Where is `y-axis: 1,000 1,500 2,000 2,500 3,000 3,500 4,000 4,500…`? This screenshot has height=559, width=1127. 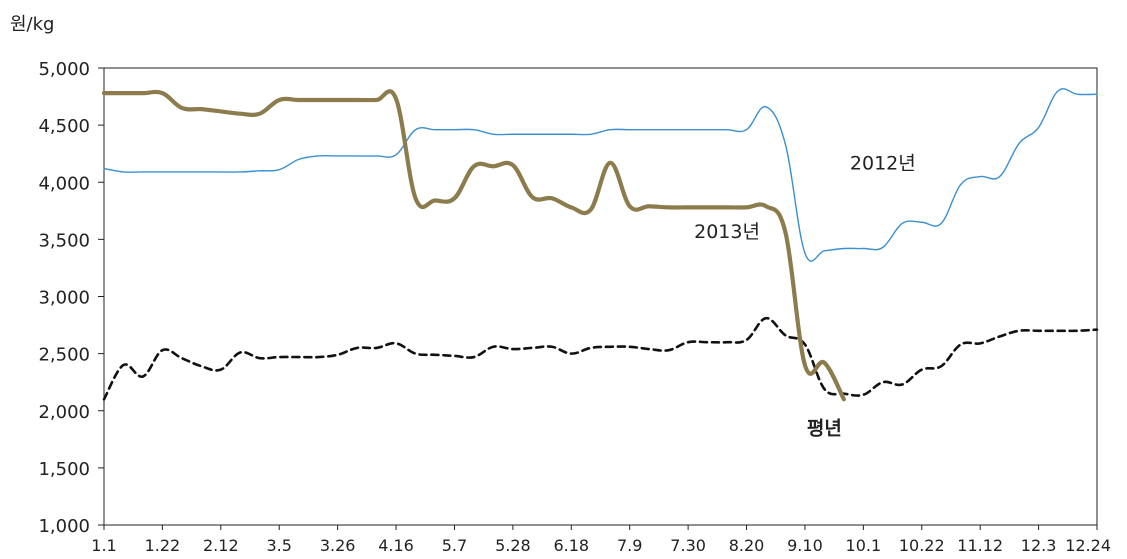
y-axis: 1,000 1,500 2,000 2,500 3,000 3,500 4,000 4,500… is located at coordinates (71, 298).